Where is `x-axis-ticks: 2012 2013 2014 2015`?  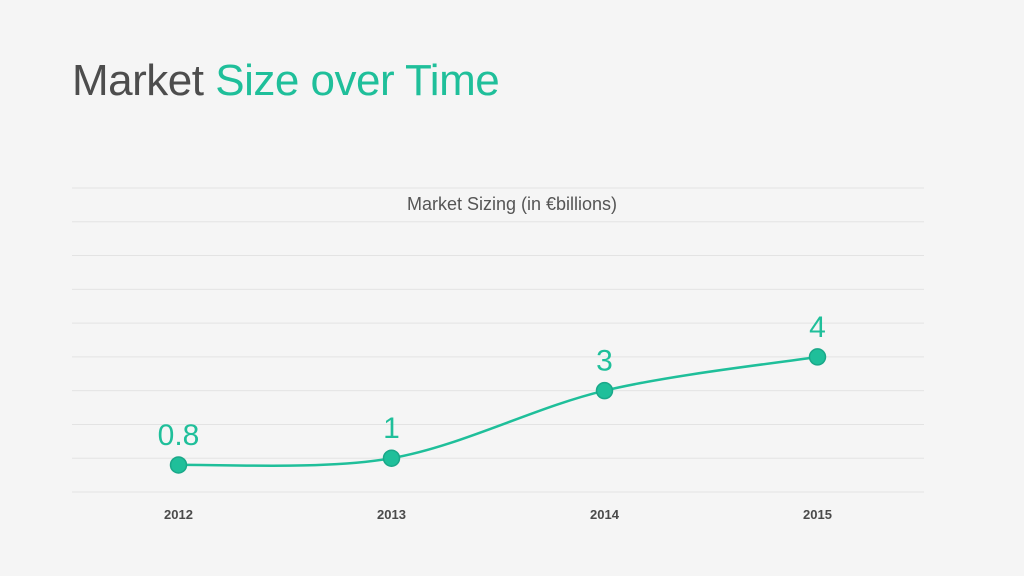
x-axis-ticks: 2012 2013 2014 2015 is located at coordinates (498, 514).